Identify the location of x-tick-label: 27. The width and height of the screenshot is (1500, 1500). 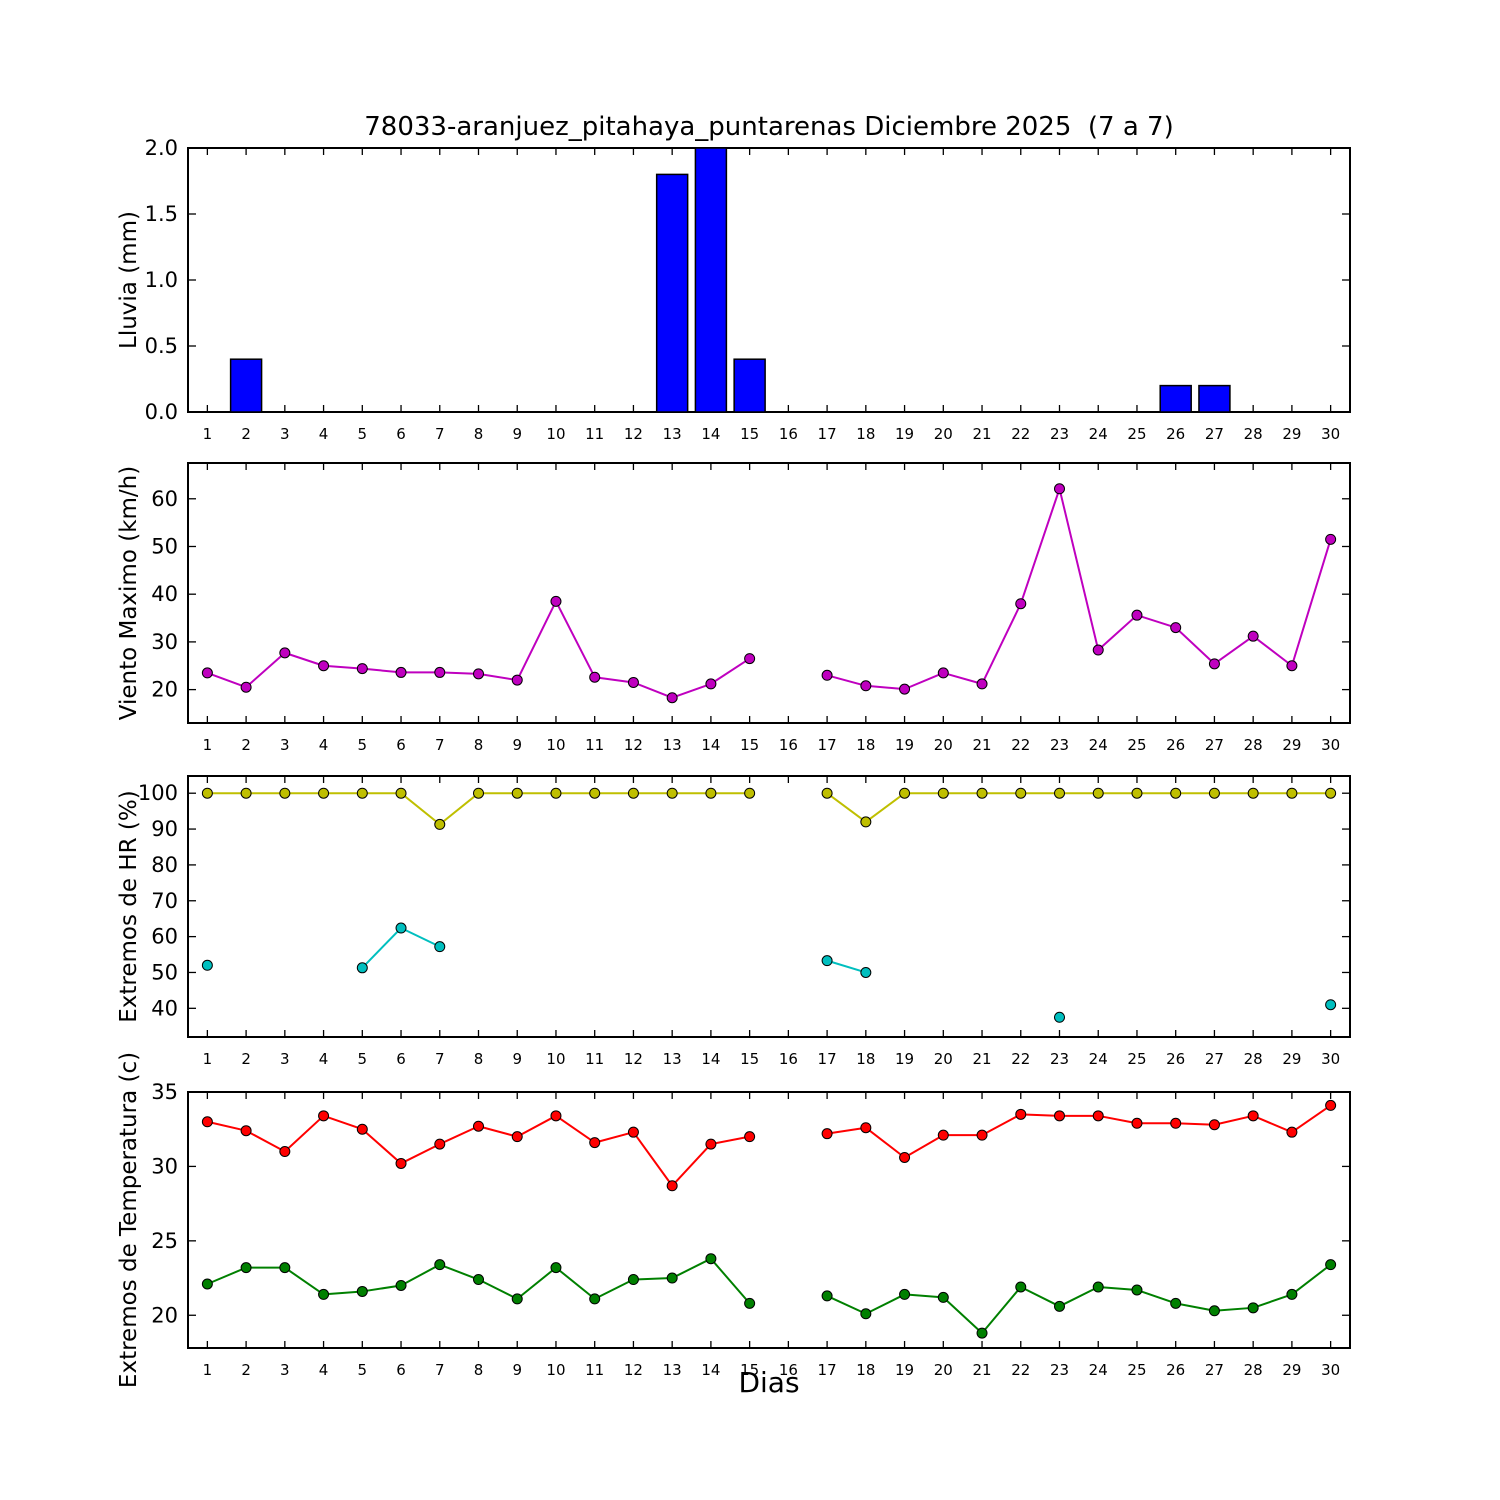
(1214, 745).